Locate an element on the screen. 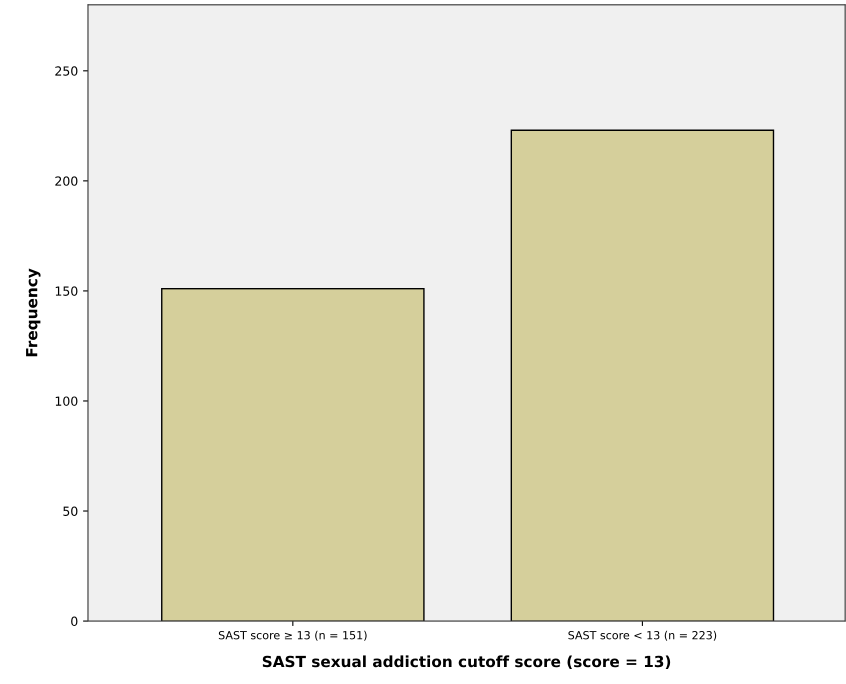 The height and width of the screenshot is (684, 846). y-tick-label: 200 is located at coordinates (66, 181).